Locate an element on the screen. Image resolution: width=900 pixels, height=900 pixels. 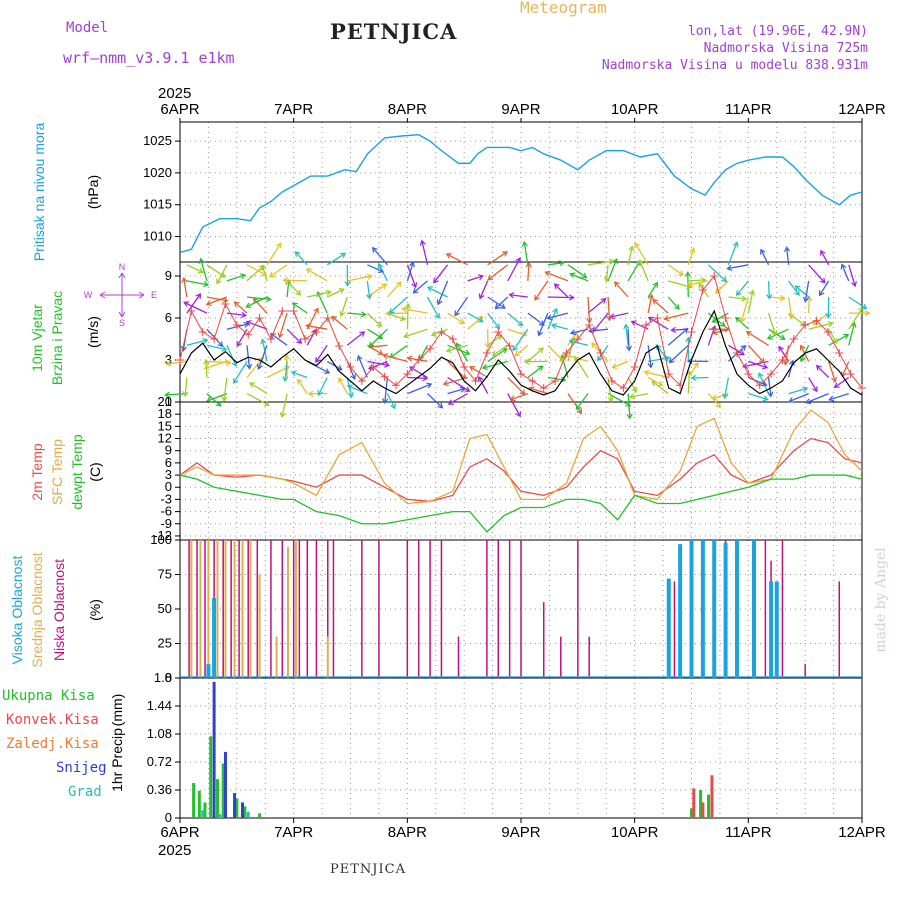
year-label-top: 2025 is located at coordinates (174, 93).